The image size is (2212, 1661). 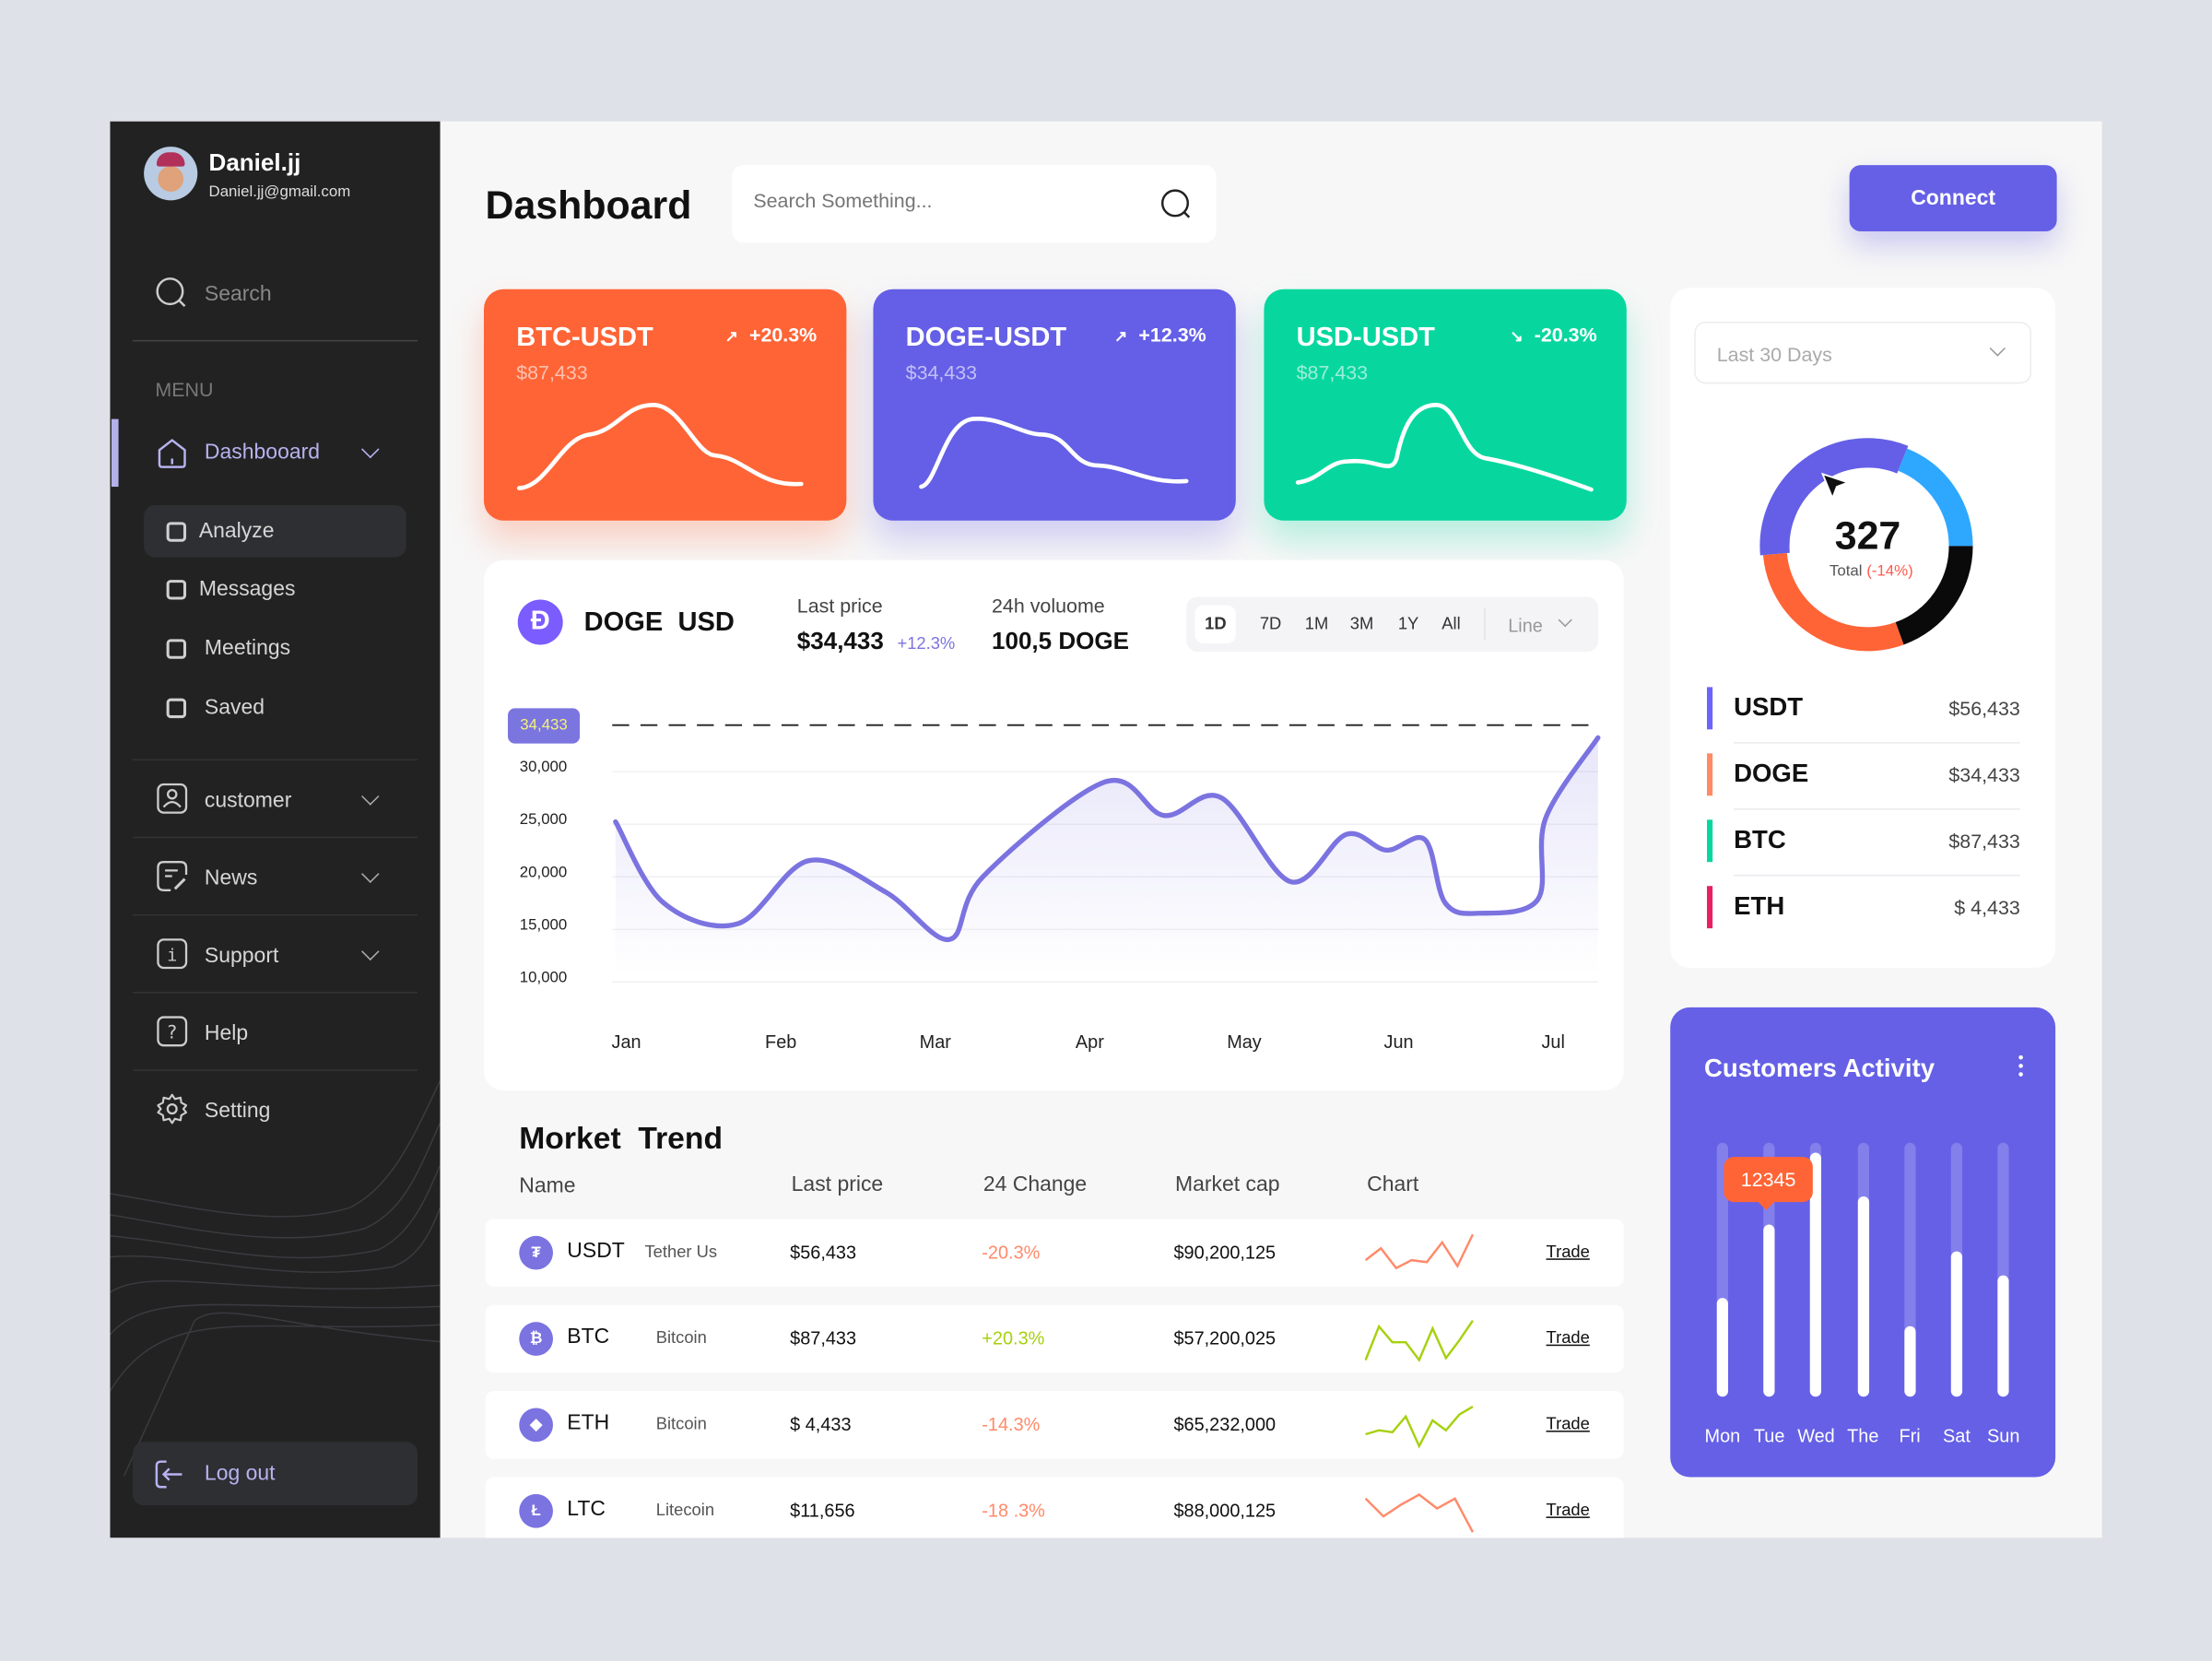 I want to click on x-tick-label: Jul, so click(x=1552, y=1043).